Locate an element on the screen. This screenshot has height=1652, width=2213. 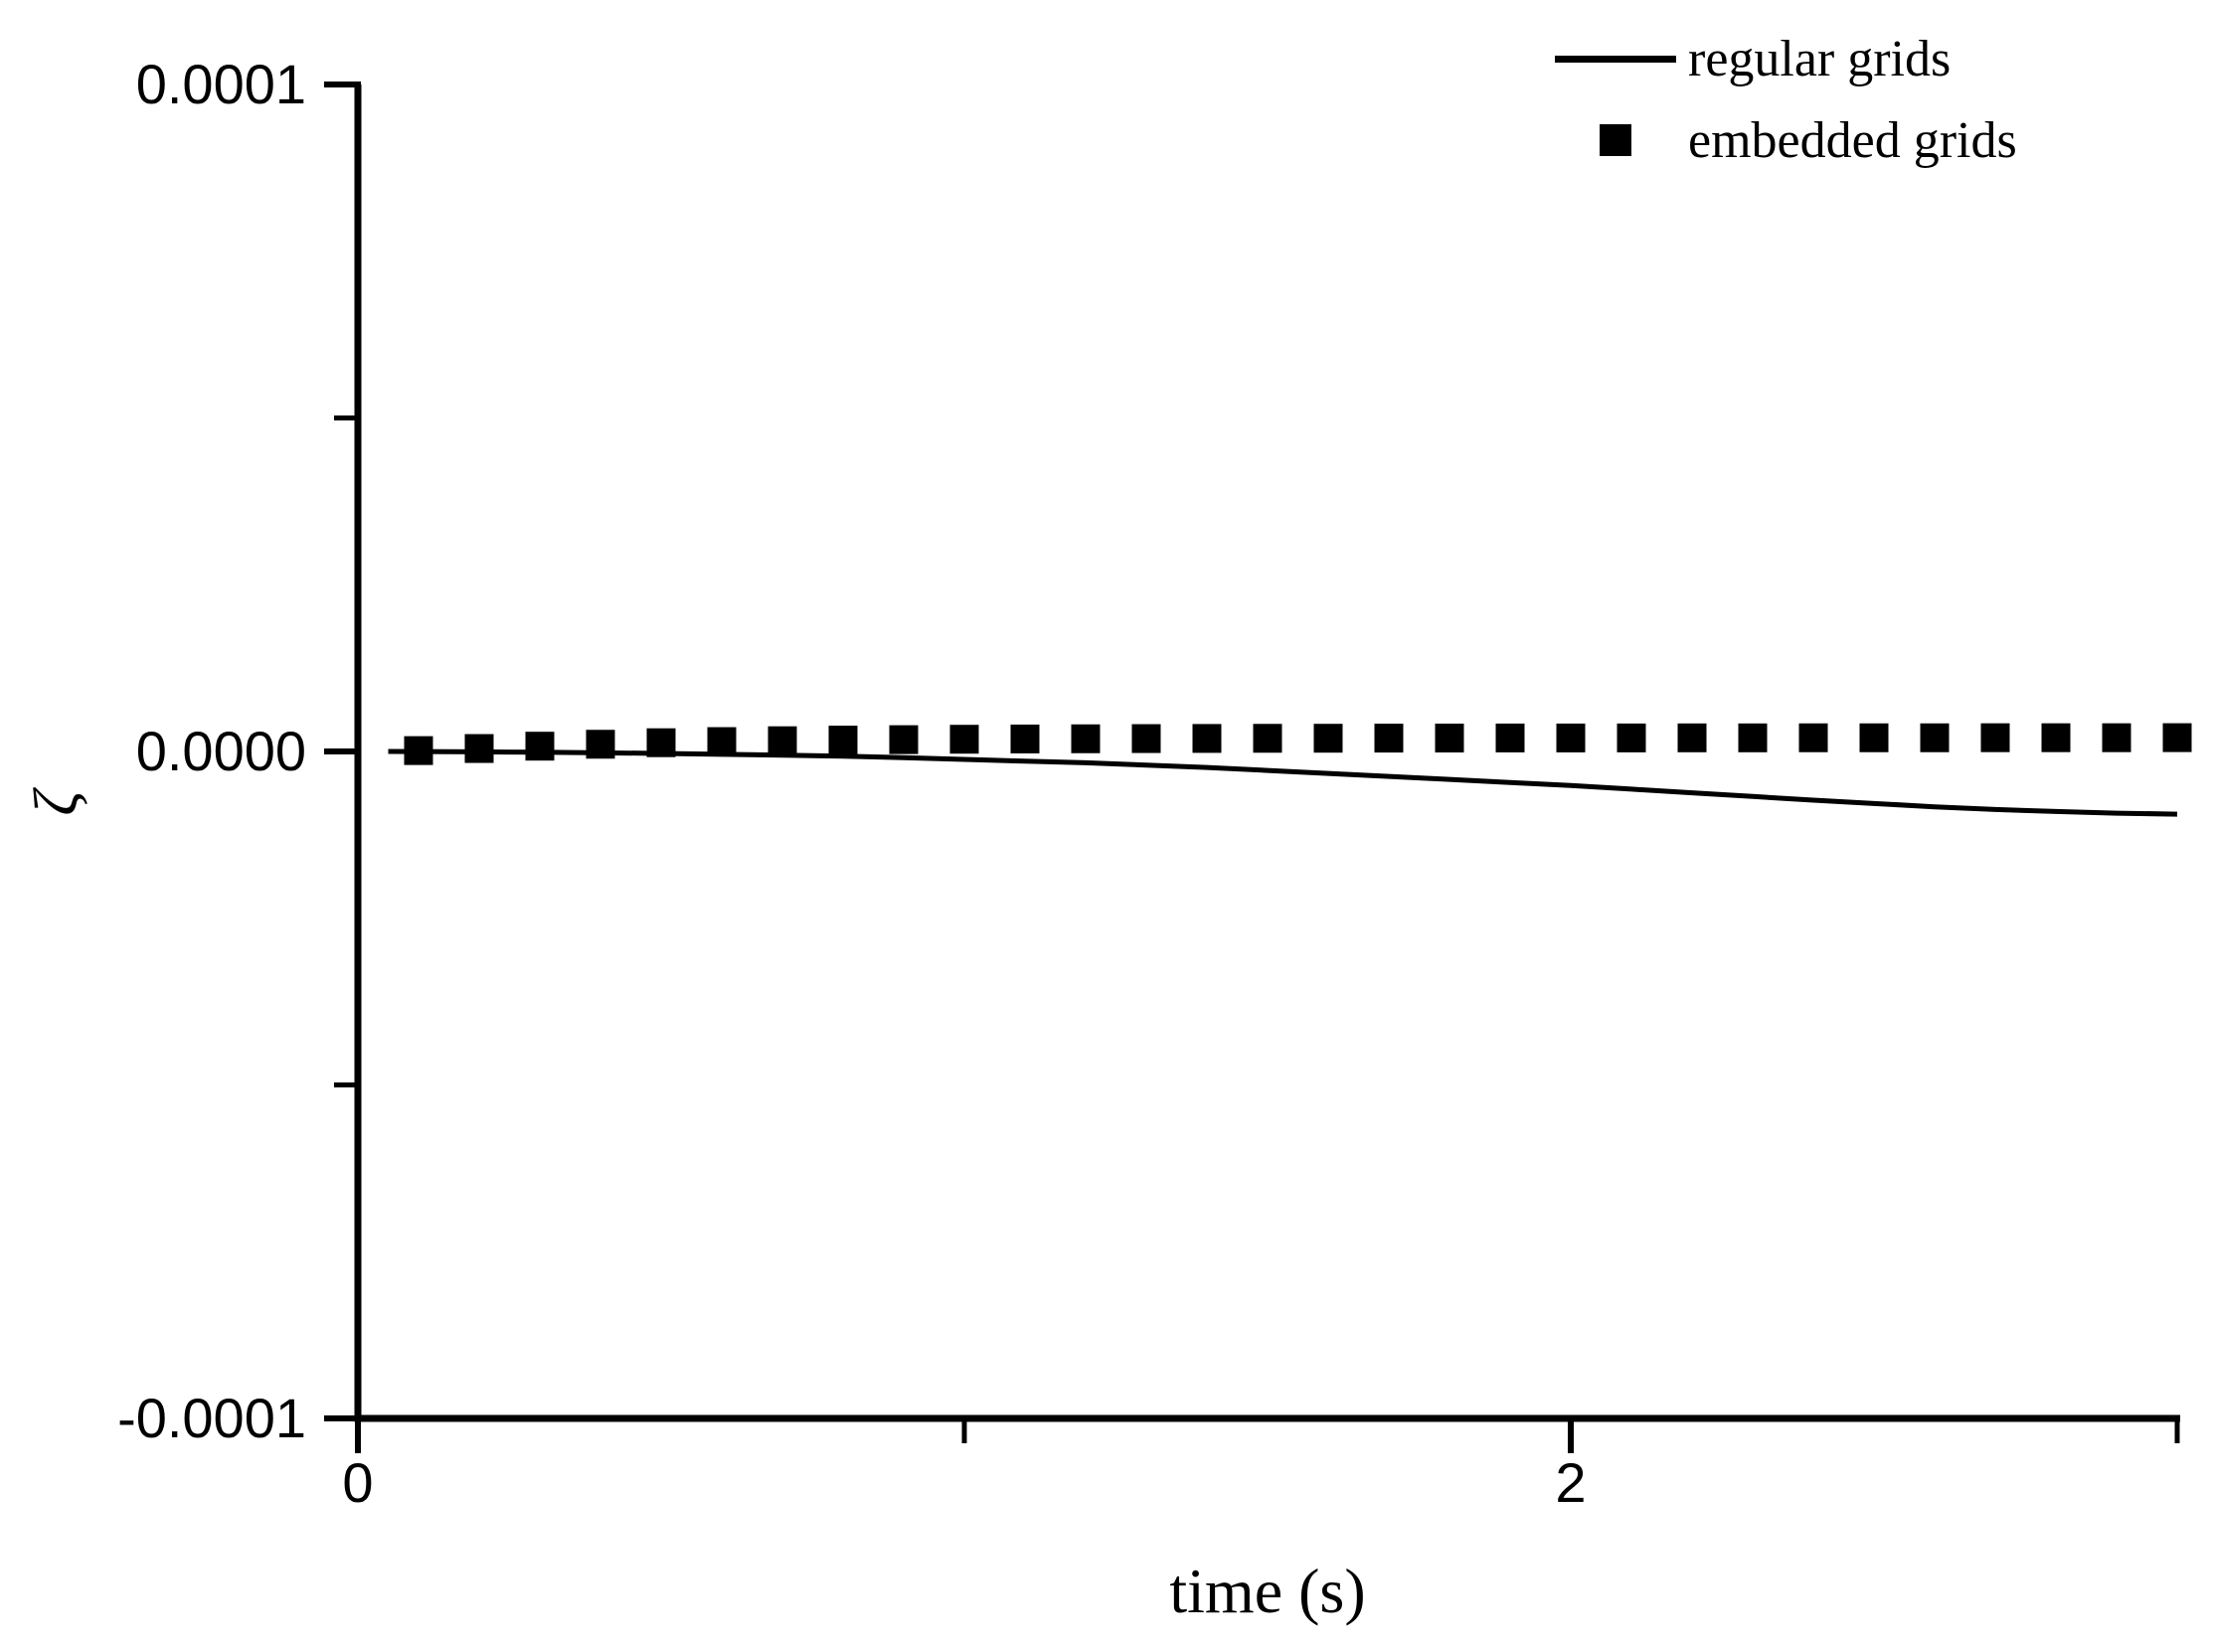
series-line-regular-grids is located at coordinates (1283, 782).